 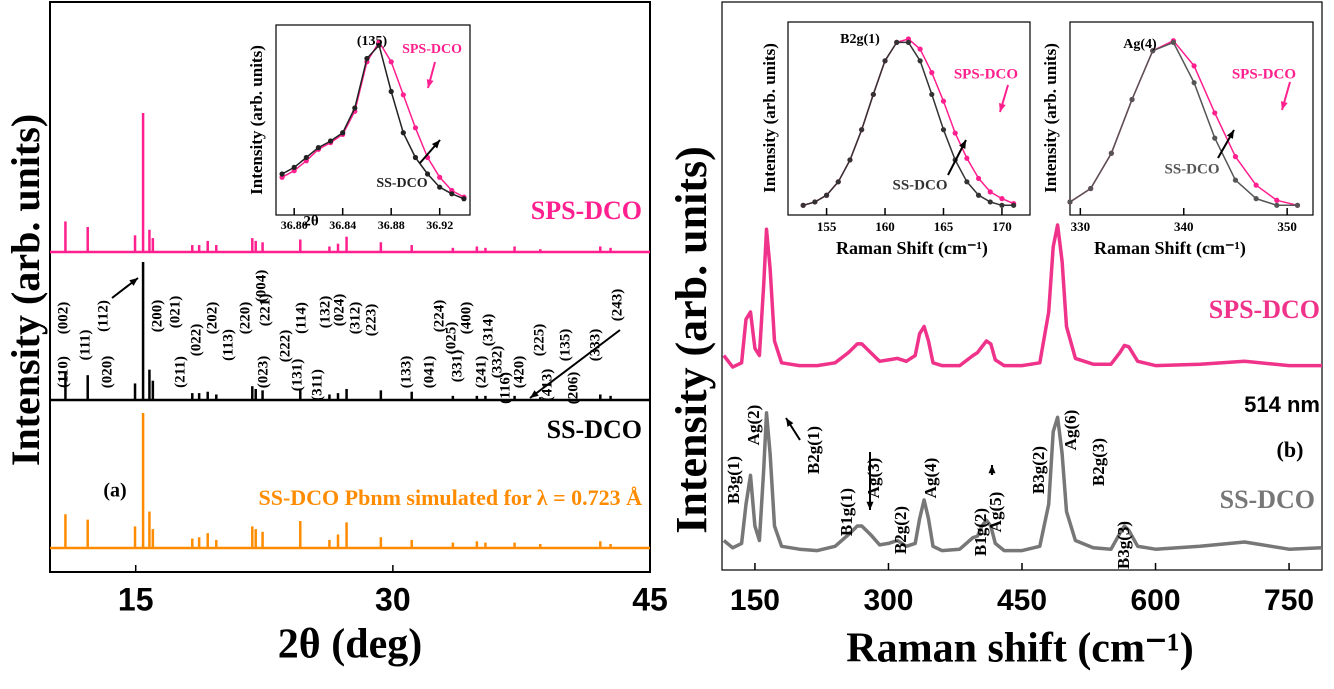 What do you see at coordinates (355, 318) in the screenshot?
I see `peak-label: (312)` at bounding box center [355, 318].